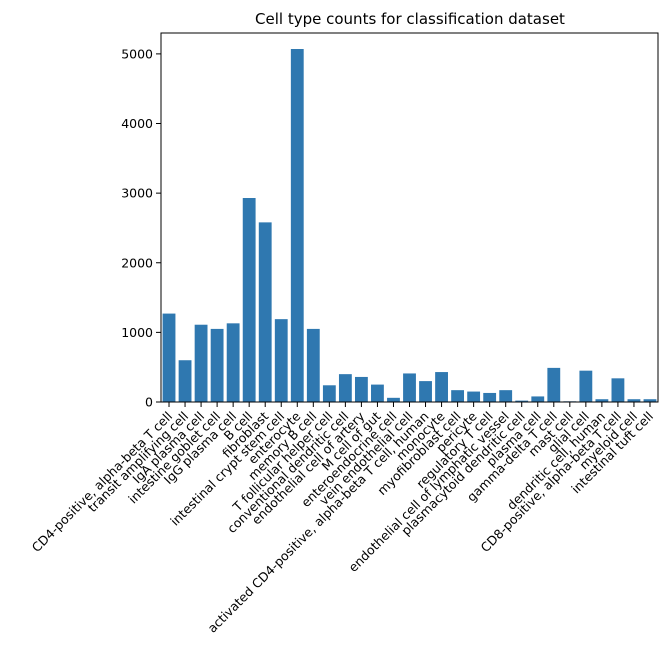 The width and height of the screenshot is (668, 672). I want to click on y-tick-label-3: 3000, so click(137, 193).